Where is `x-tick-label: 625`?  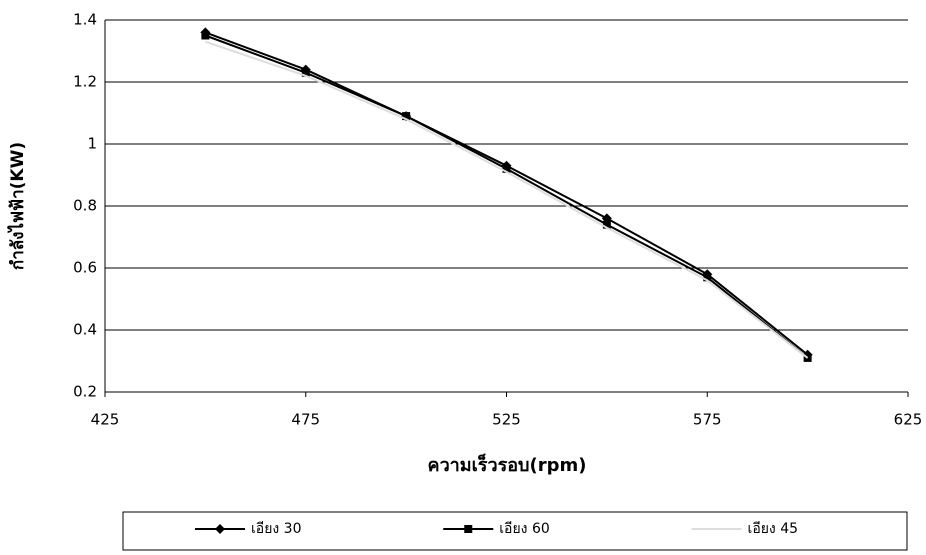 x-tick-label: 625 is located at coordinates (908, 420).